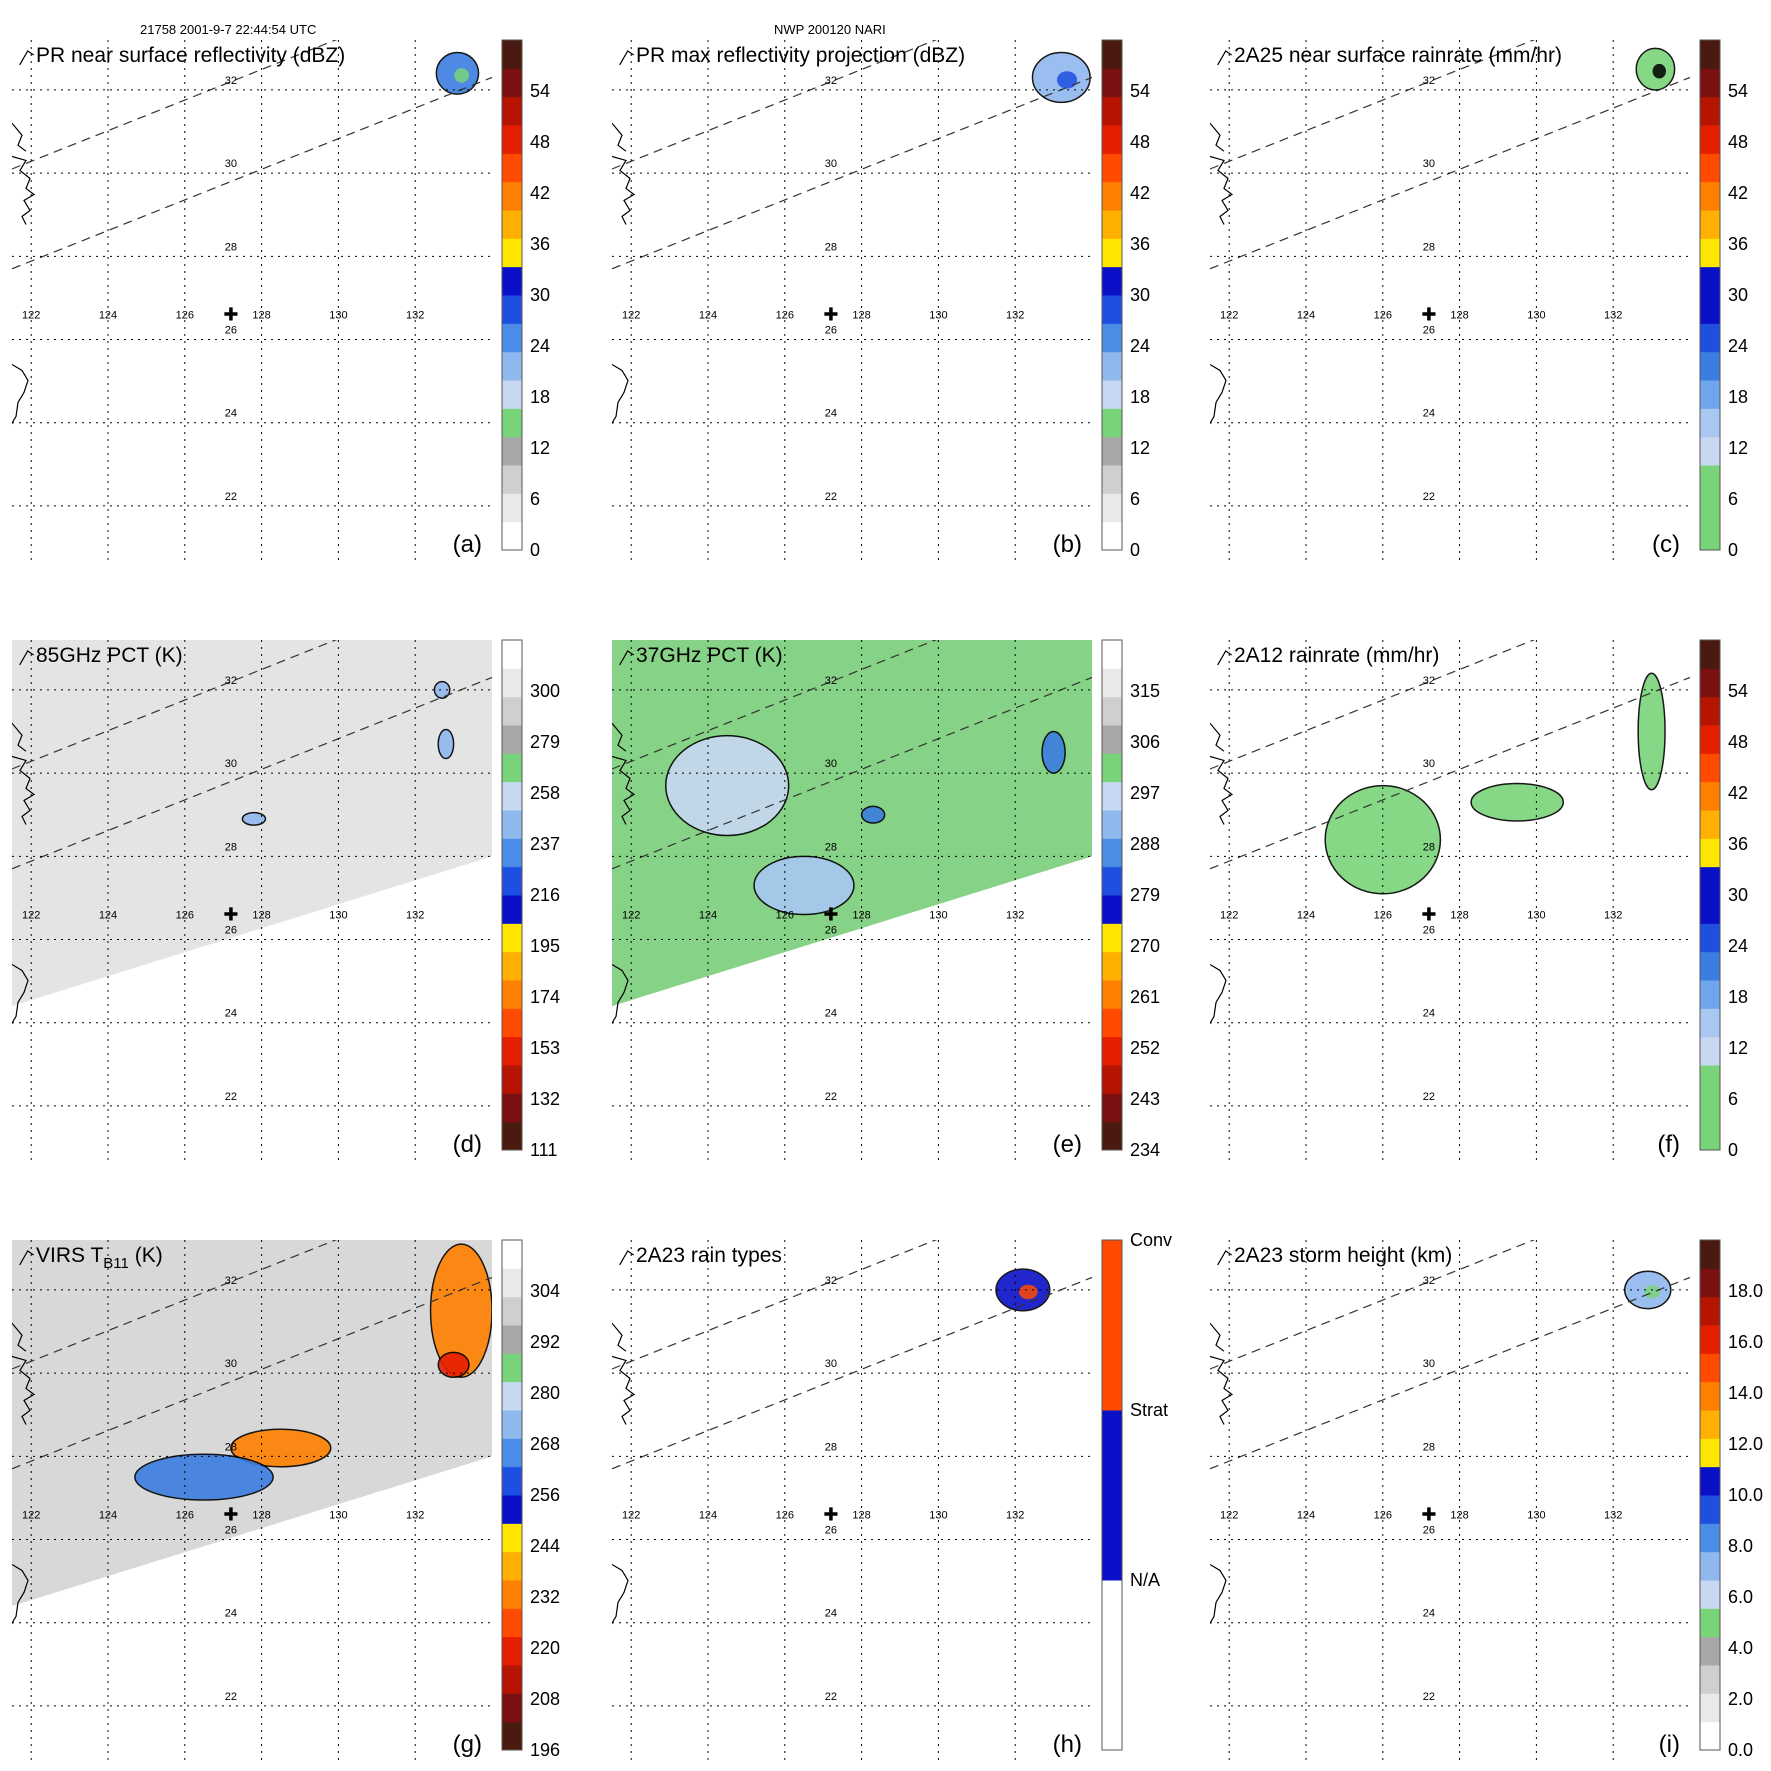  I want to click on colorbar-tick-label: 54, so click(540, 91).